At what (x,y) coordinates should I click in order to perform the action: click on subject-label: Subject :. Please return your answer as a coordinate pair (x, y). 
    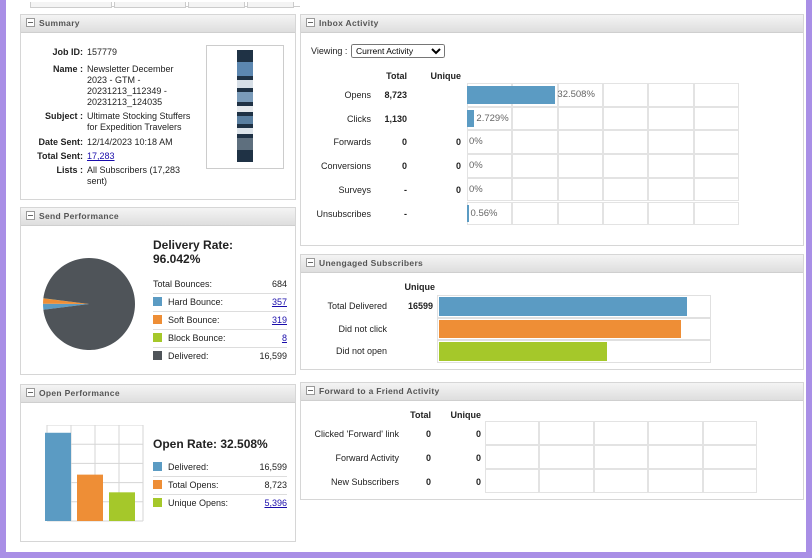
    Looking at the image, I should click on (63, 116).